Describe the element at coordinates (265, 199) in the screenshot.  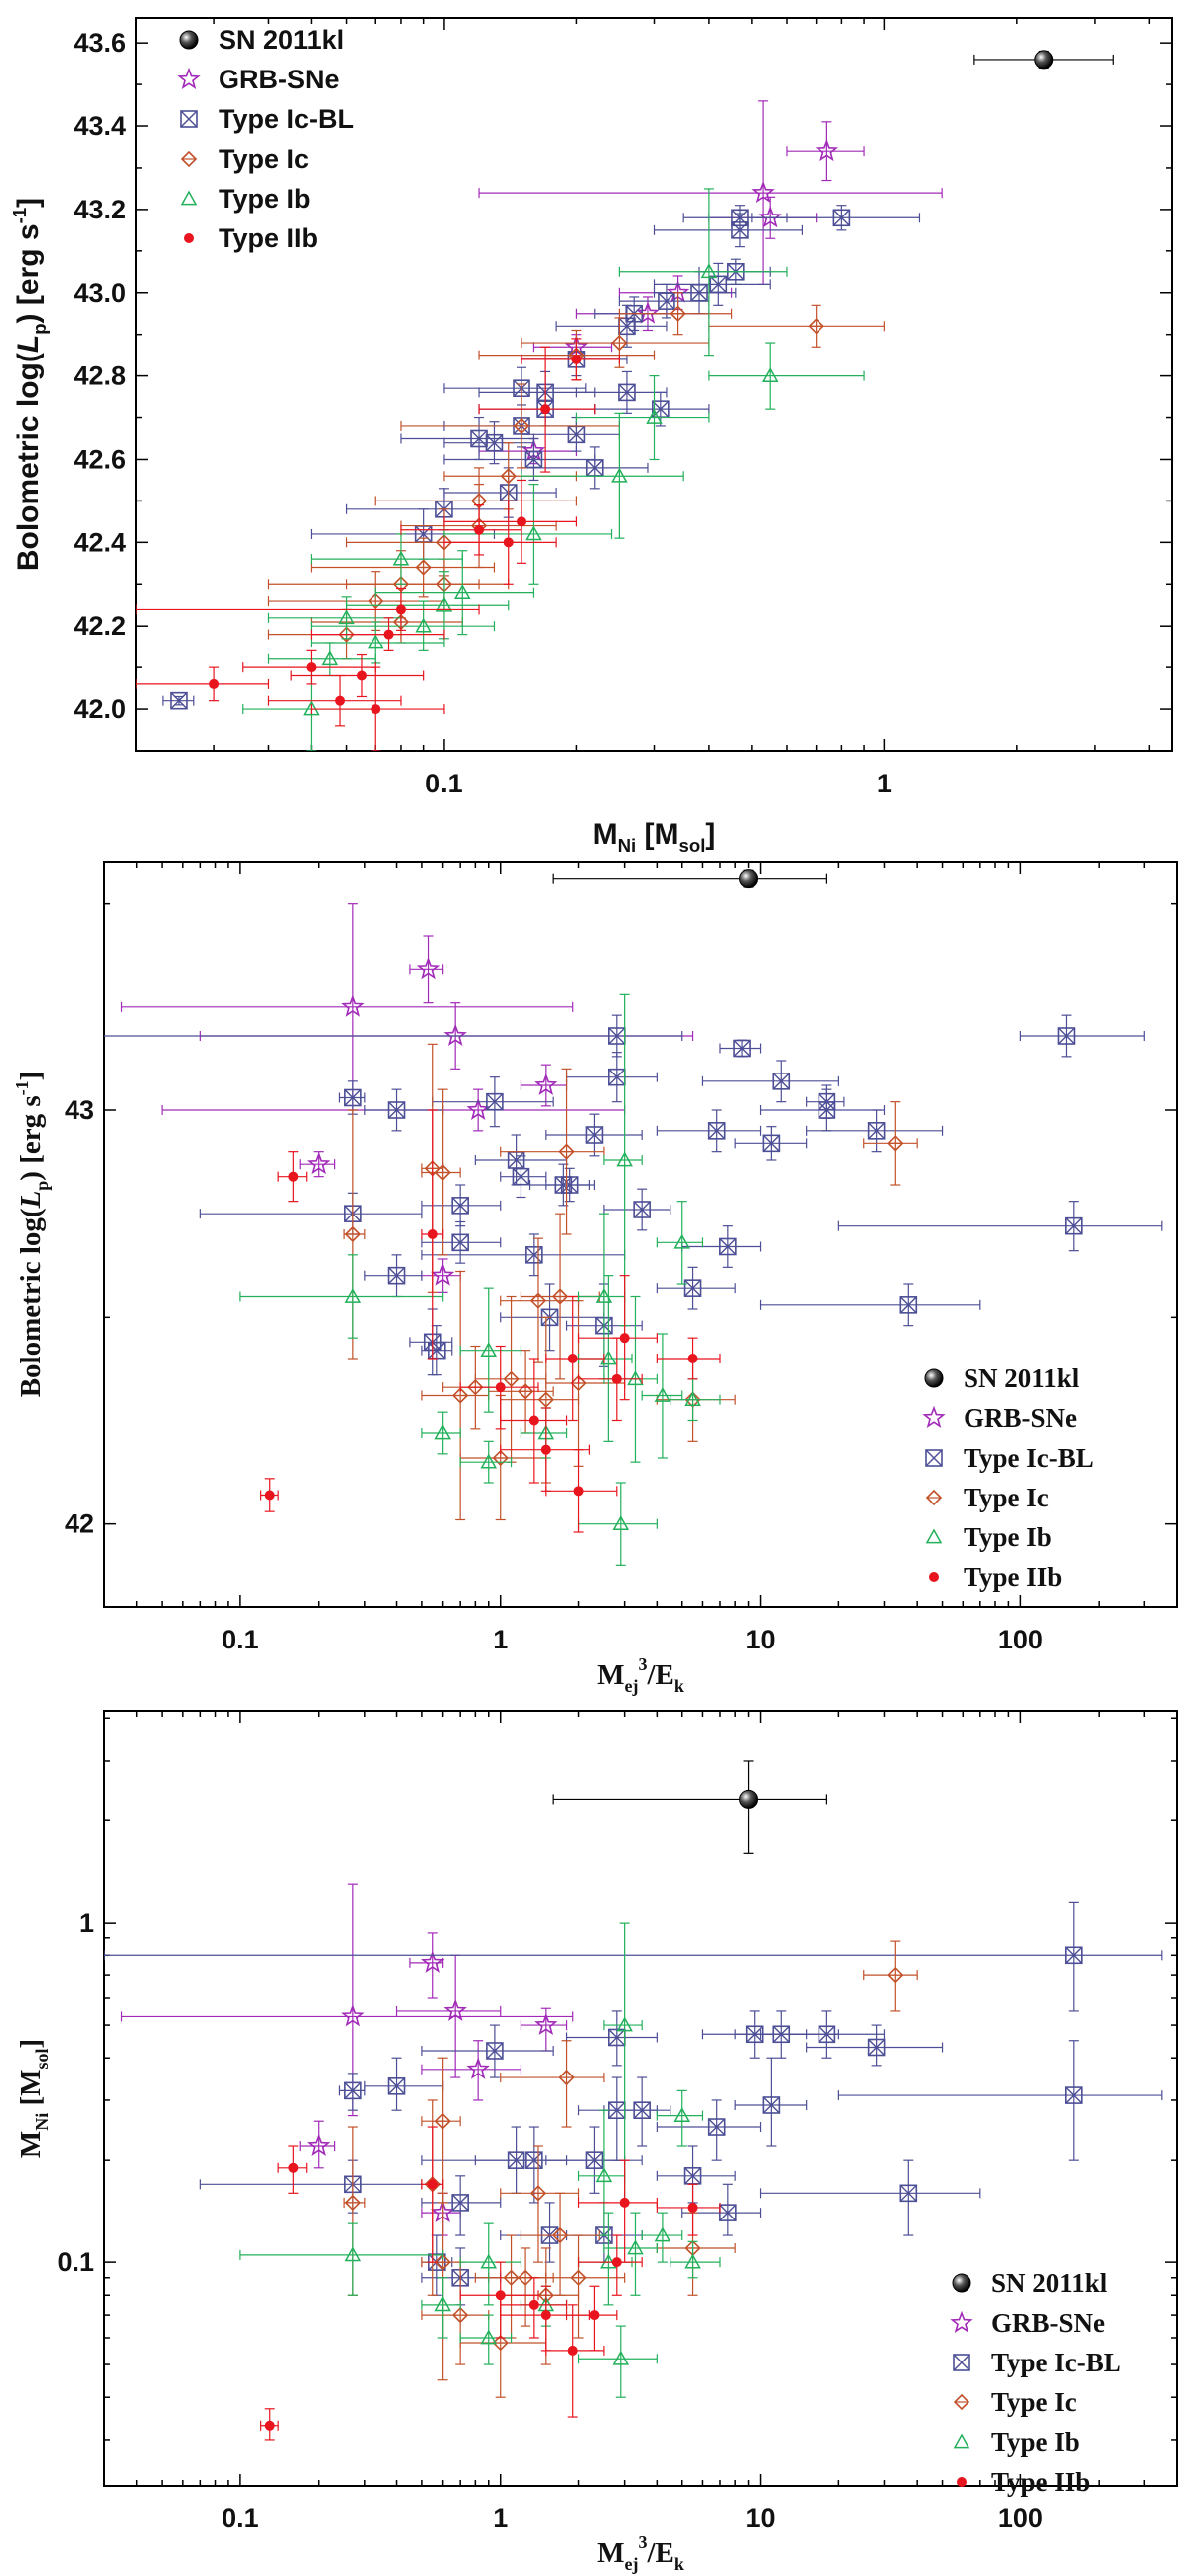
I see `legend-label: Type Ib` at that location.